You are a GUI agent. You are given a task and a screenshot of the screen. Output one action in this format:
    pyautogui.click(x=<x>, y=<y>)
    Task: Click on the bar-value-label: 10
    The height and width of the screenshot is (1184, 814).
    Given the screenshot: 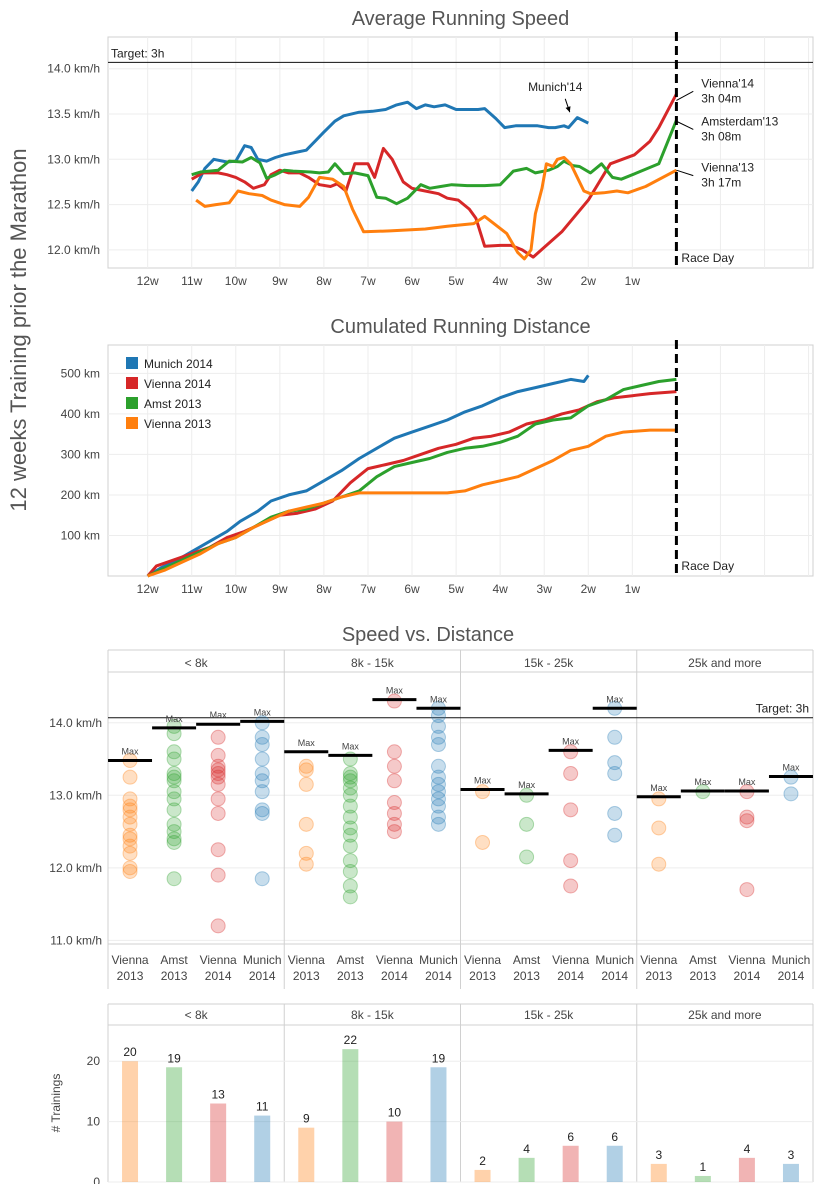 What is the action you would take?
    pyautogui.click(x=395, y=1113)
    